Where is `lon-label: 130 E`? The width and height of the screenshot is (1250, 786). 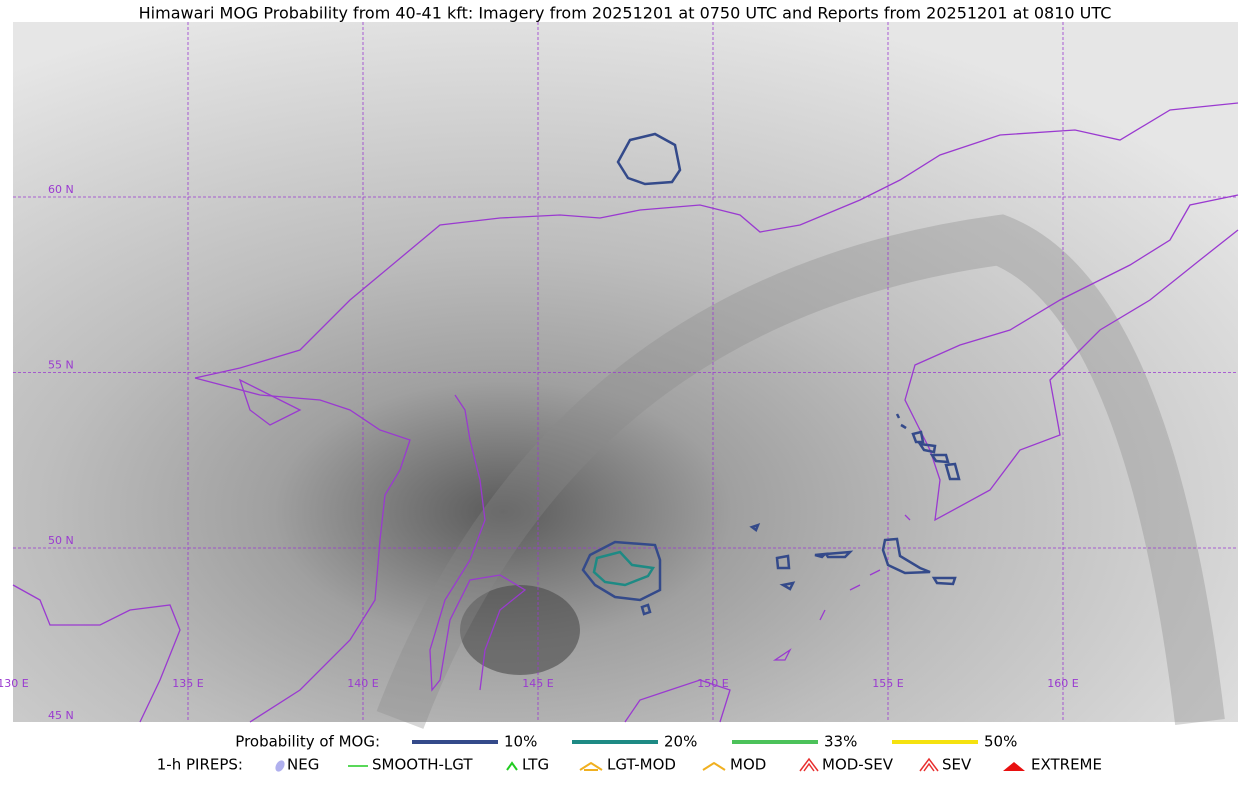
lon-label: 130 E is located at coordinates (14, 683).